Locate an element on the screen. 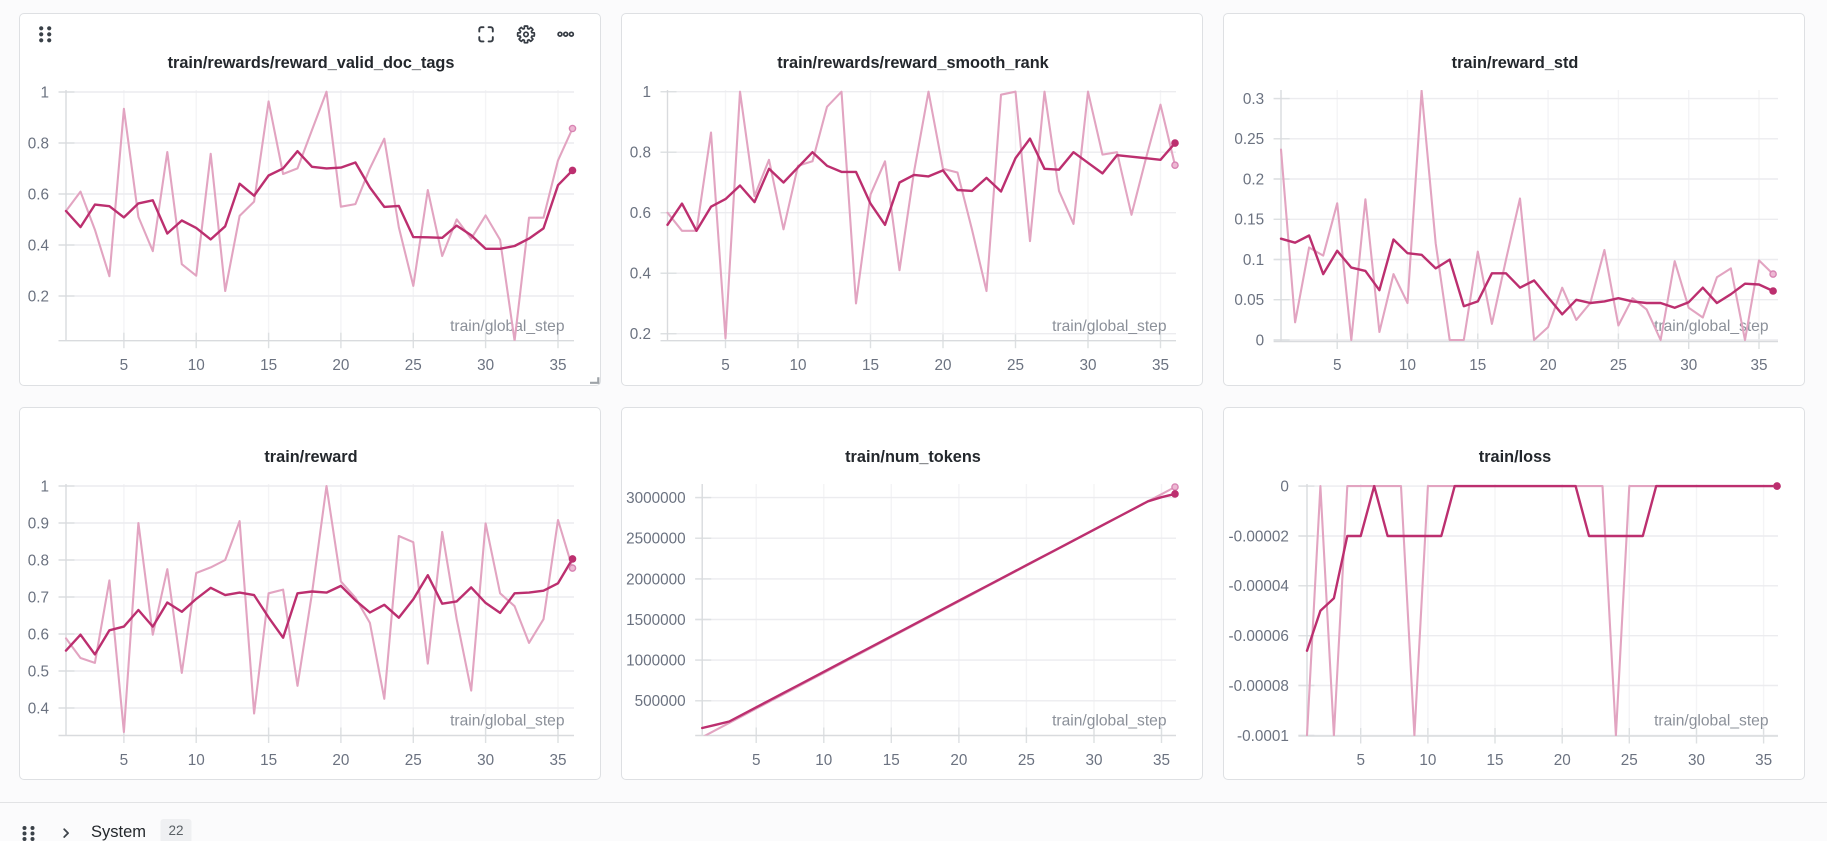 This screenshot has width=1827, height=841. svg-text: 2000000 is located at coordinates (656, 579).